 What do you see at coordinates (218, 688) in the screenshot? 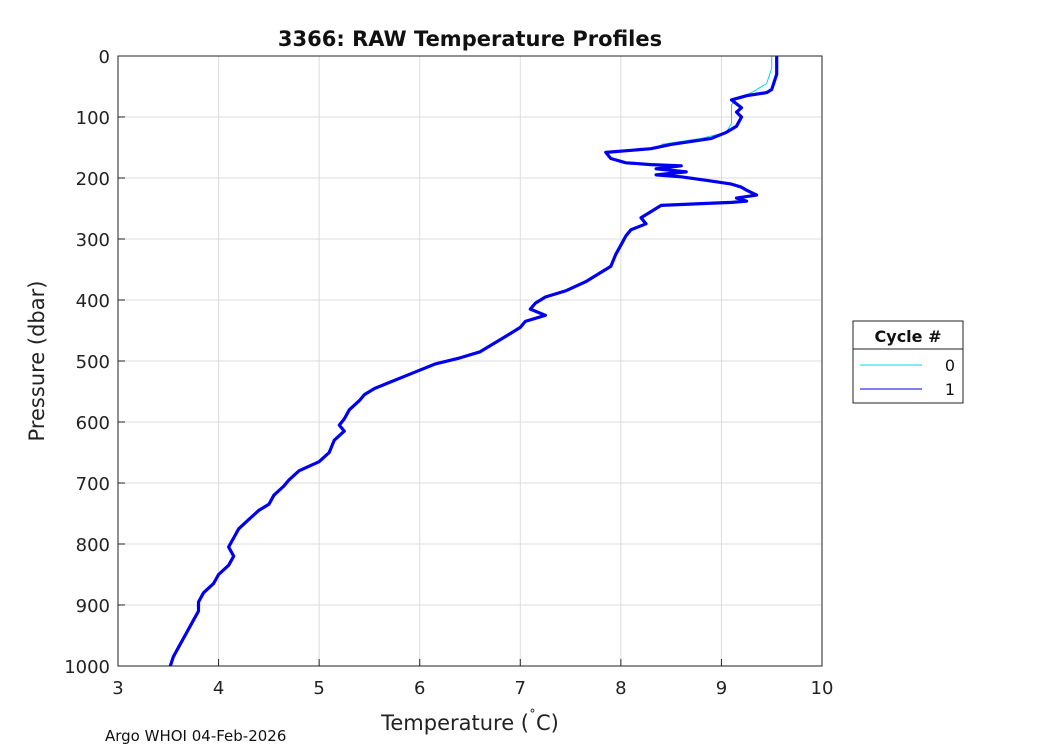
I see `x-tick-label: 4` at bounding box center [218, 688].